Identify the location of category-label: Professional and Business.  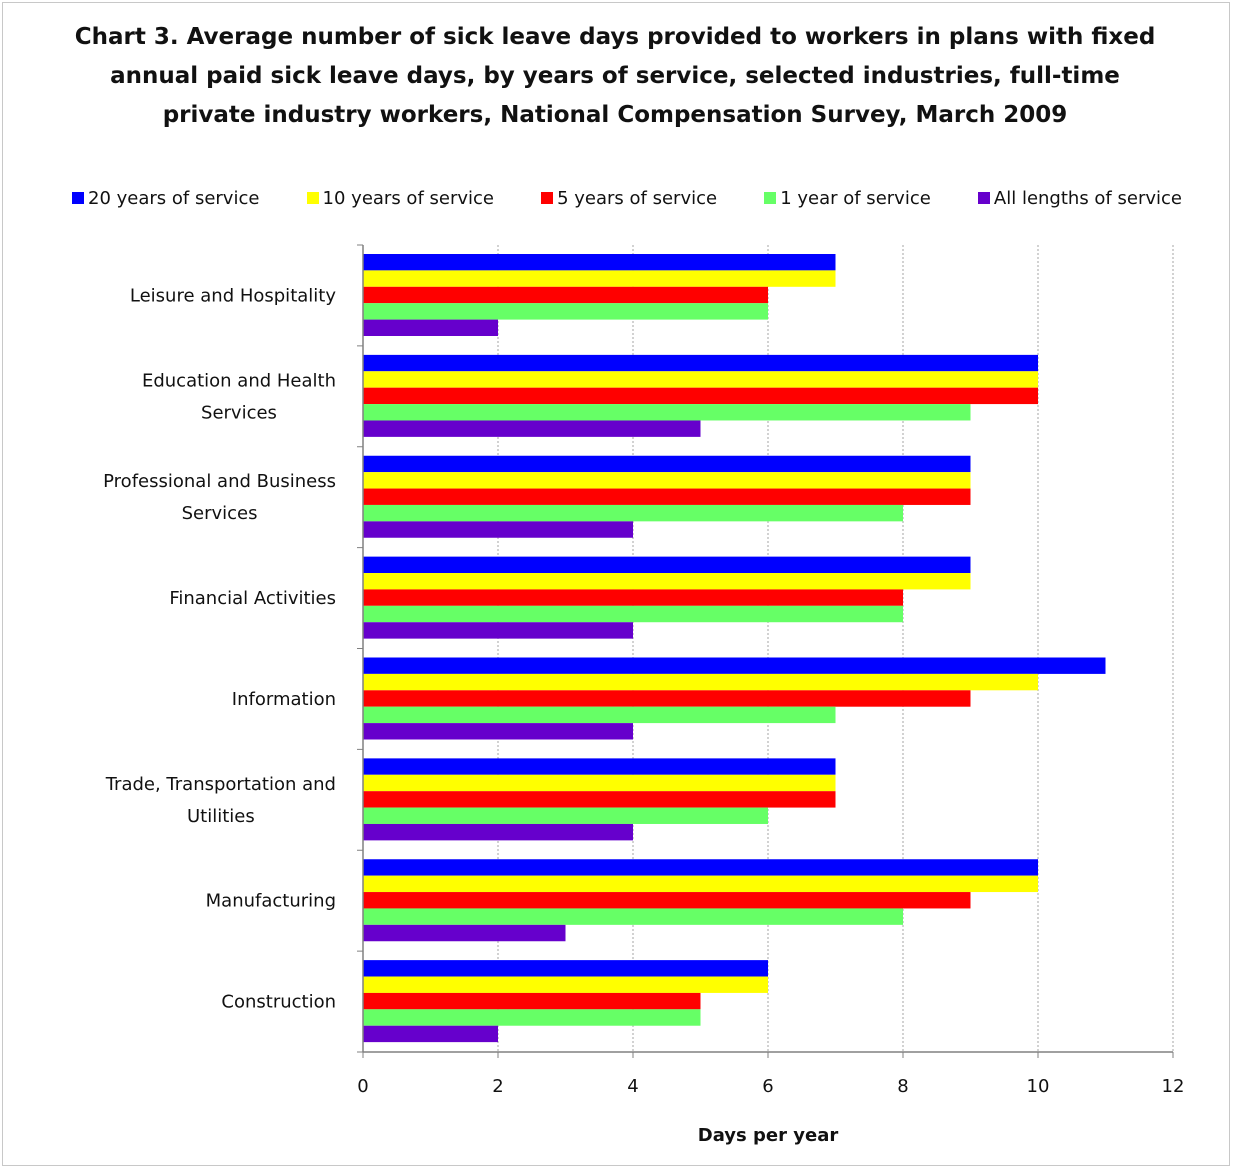
(219, 481).